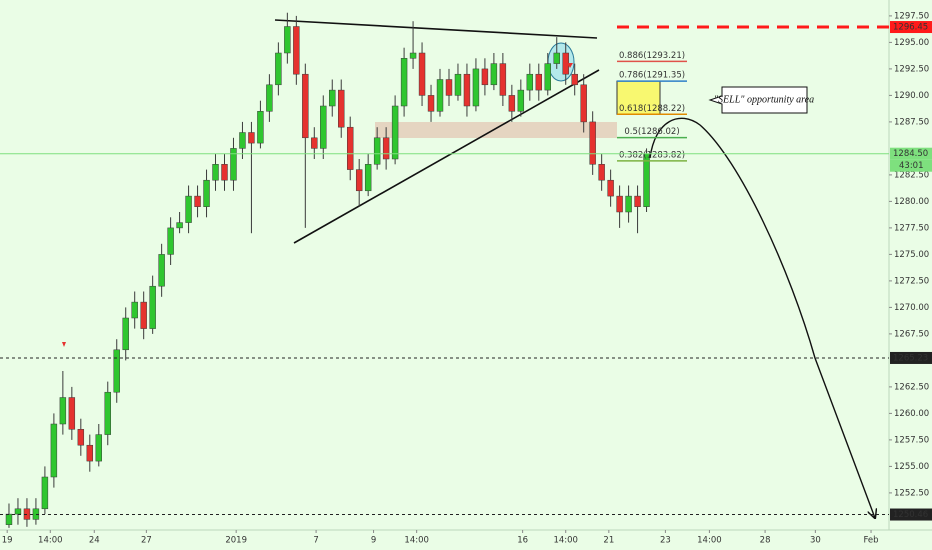 Image resolution: width=932 pixels, height=550 pixels. I want to click on price-label: 1265.23, so click(910, 358).